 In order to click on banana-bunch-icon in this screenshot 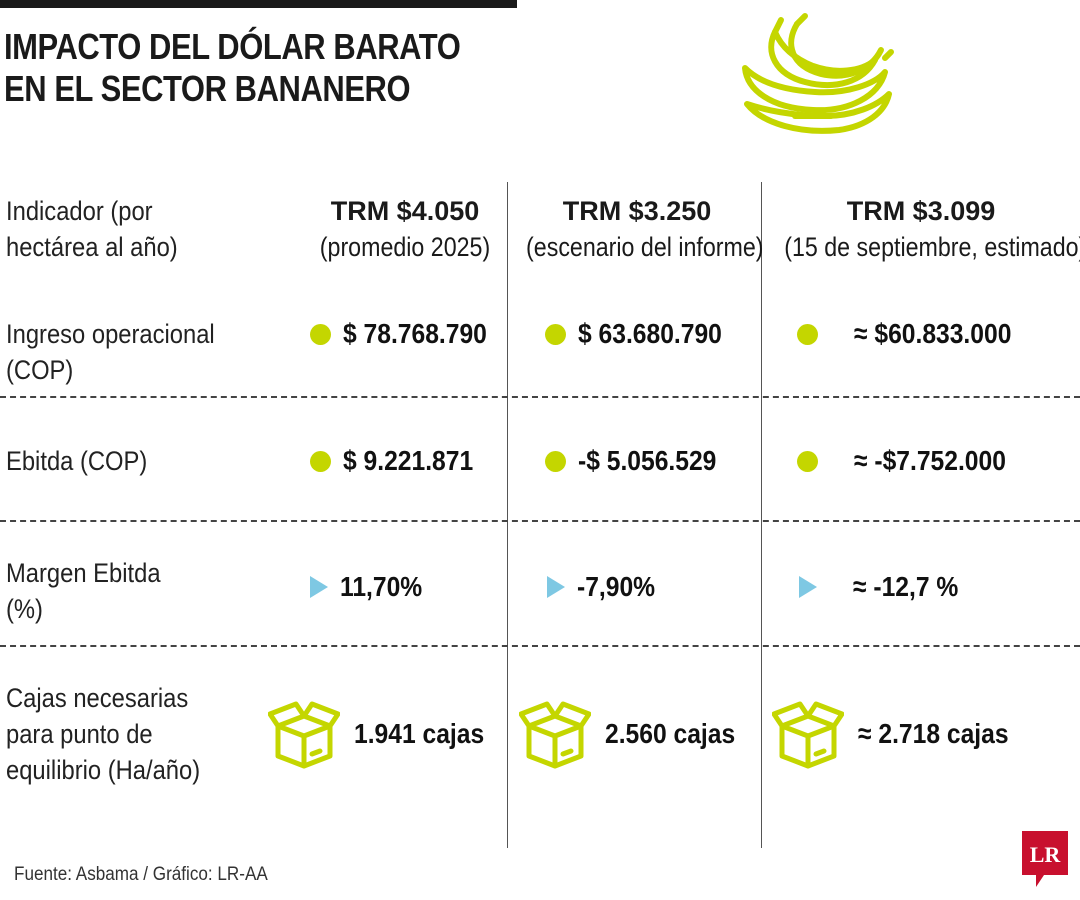, I will do `click(818, 73)`.